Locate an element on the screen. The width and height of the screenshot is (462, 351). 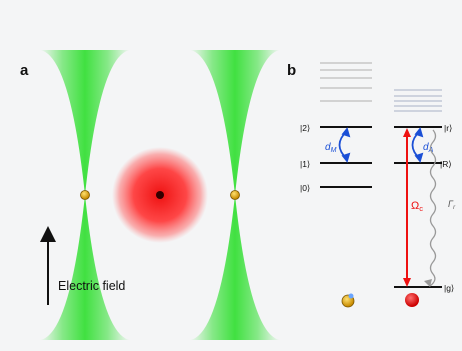
rabi-label: Ωc is located at coordinates (417, 206).